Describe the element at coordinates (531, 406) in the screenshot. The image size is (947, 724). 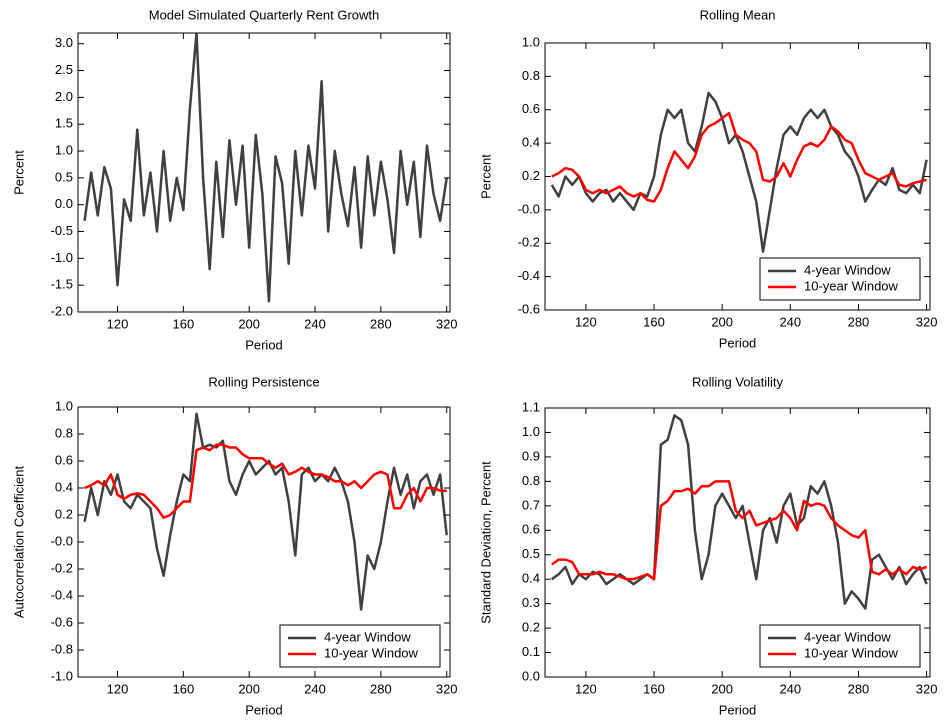
I see `y-tick-label: 1.1` at that location.